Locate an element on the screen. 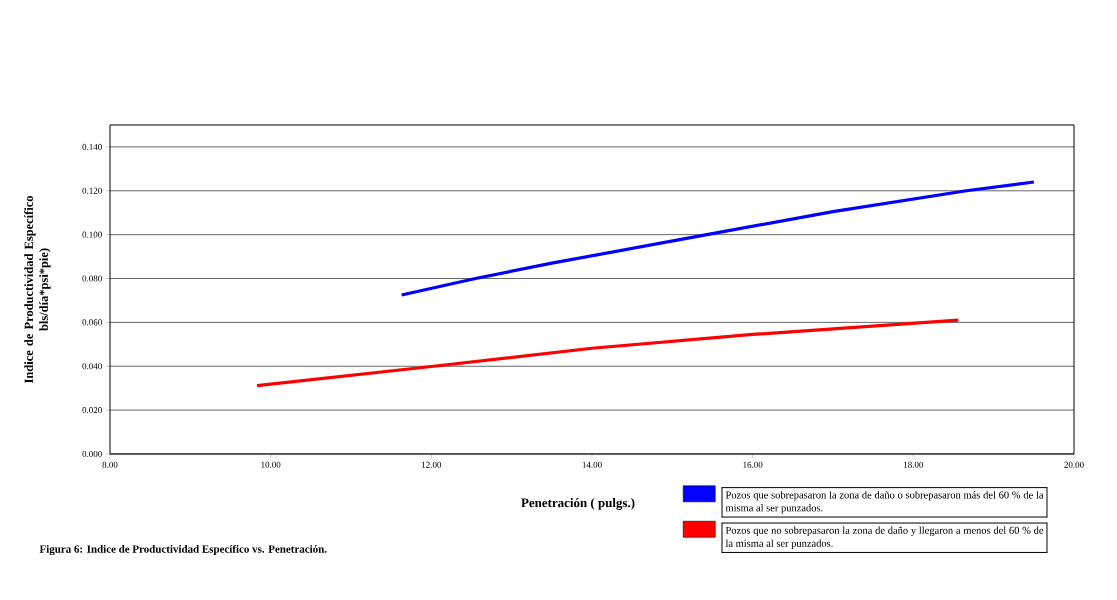 Image resolution: width=1117 pixels, height=600 pixels. y-tick-label: 0.040 is located at coordinates (92, 366).